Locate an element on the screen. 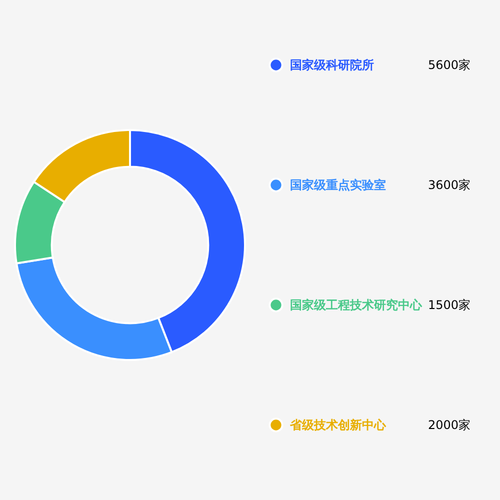  legend-label: 国家级科研院所 is located at coordinates (332, 65).